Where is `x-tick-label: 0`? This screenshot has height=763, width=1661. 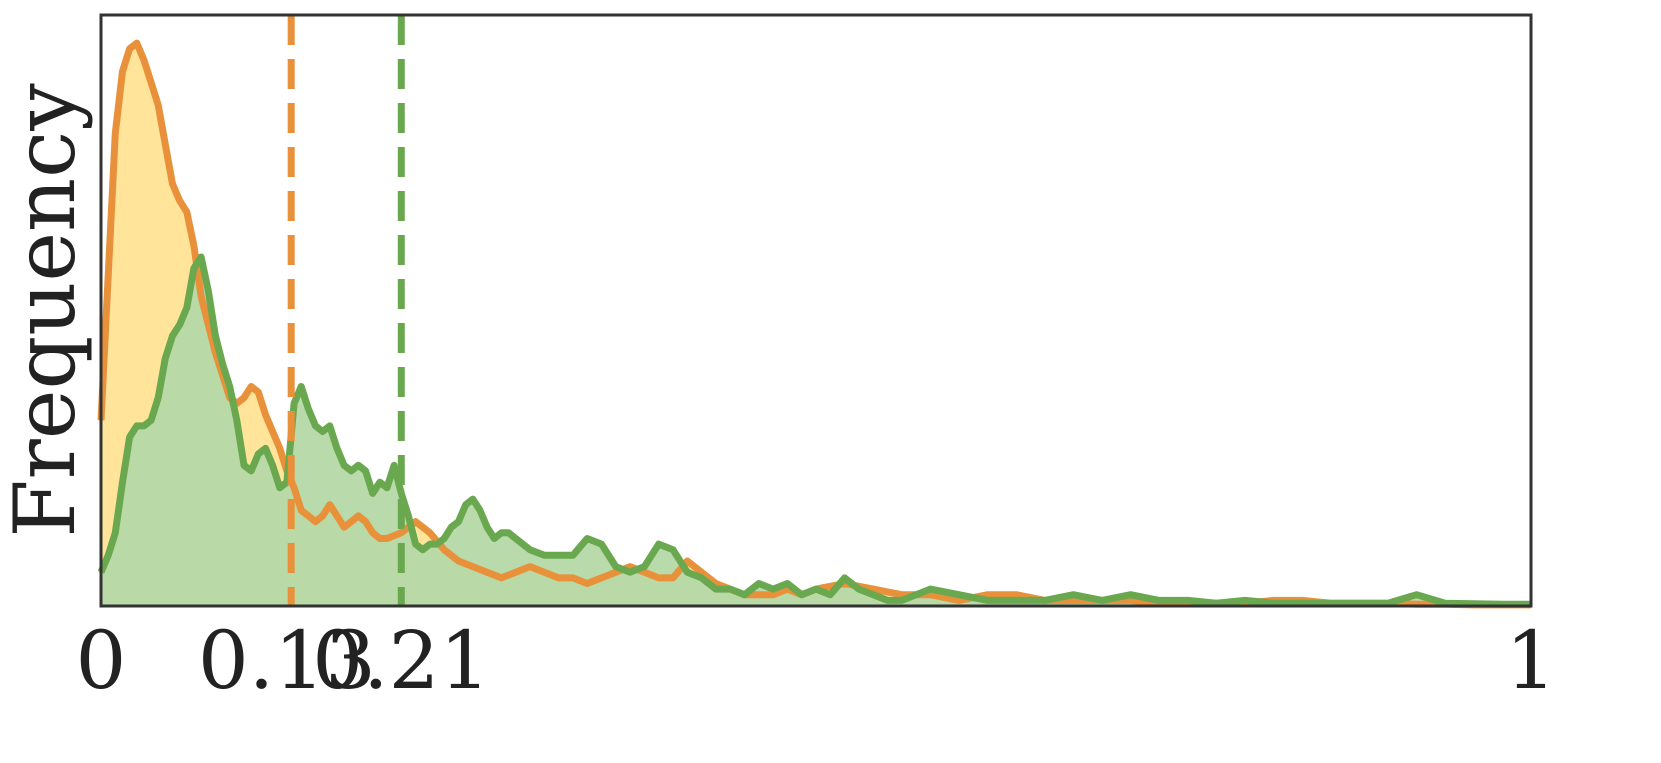 x-tick-label: 0 is located at coordinates (101, 660).